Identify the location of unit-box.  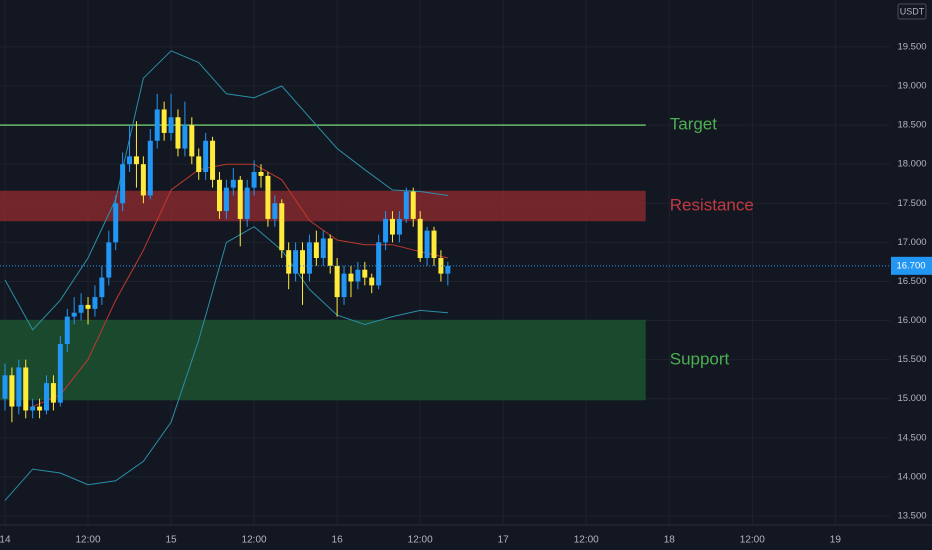
(912, 11).